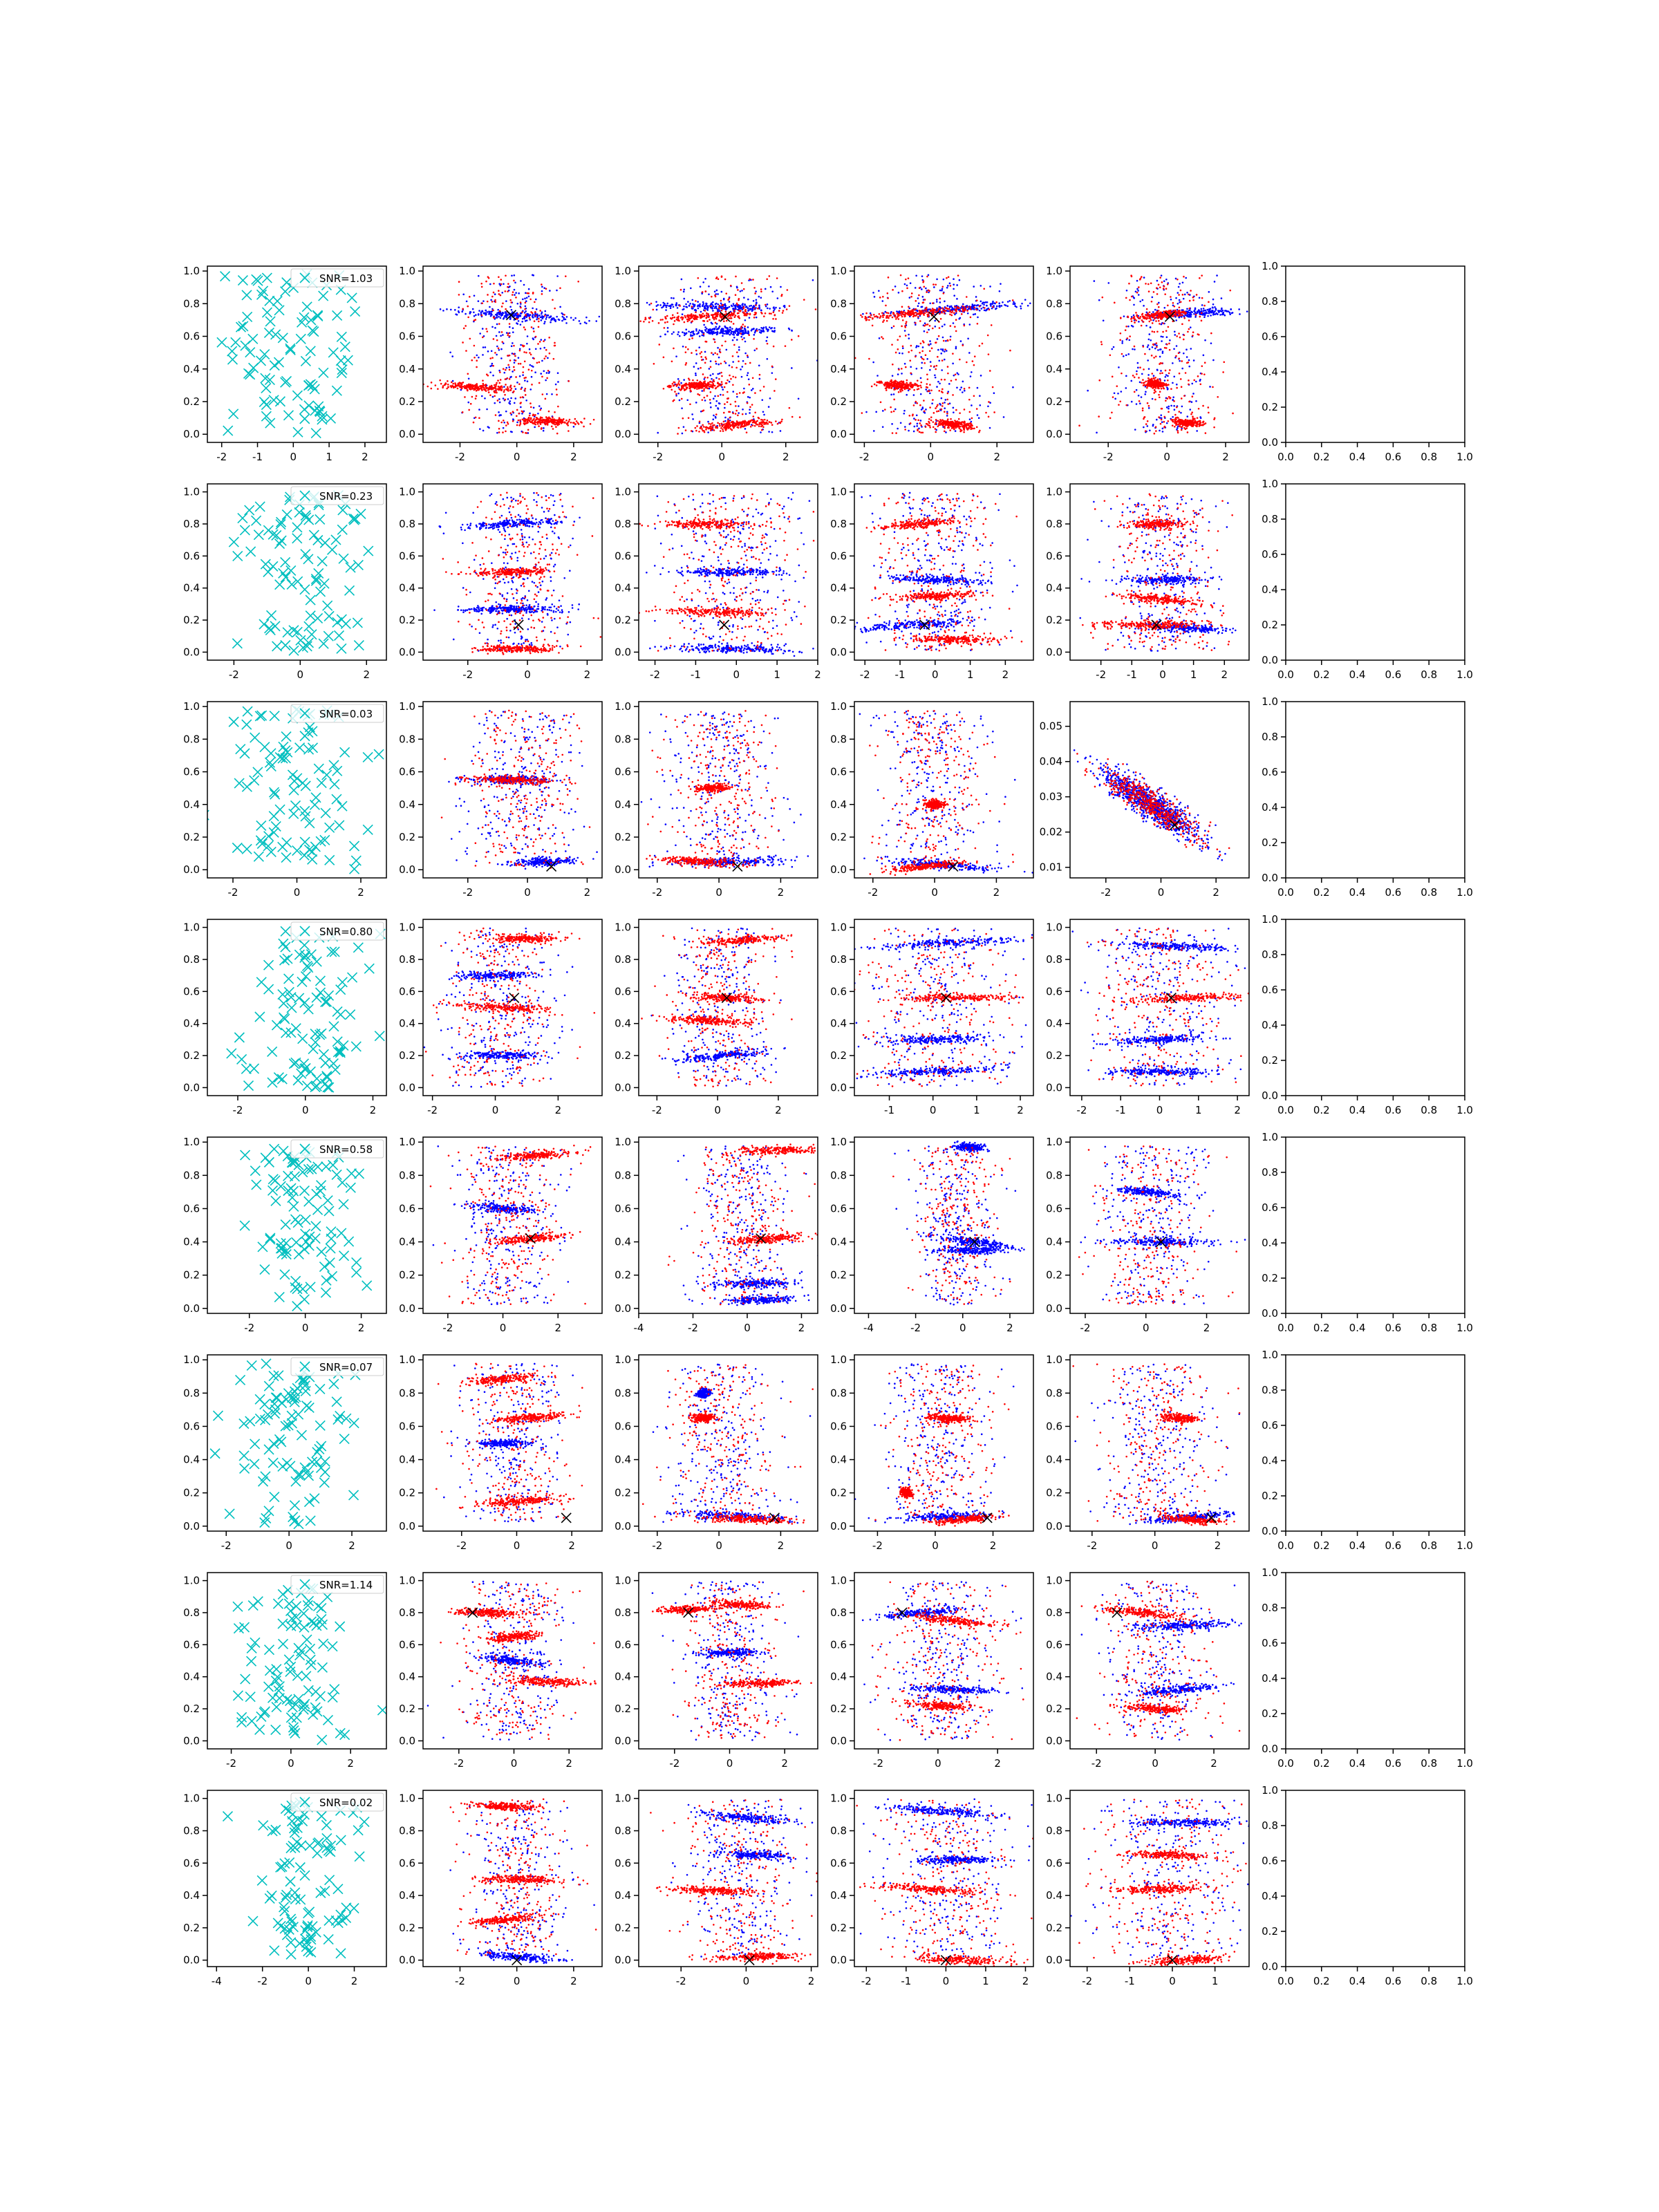  Describe the element at coordinates (337, 278) in the screenshot. I see `legend-box` at that location.